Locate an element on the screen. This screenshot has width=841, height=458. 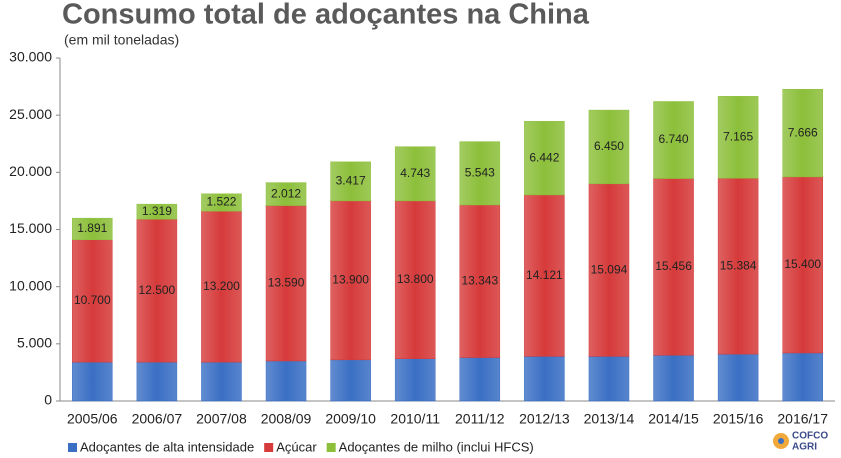
chart-title: Consumo total de adoçantes na China is located at coordinates (326, 15).